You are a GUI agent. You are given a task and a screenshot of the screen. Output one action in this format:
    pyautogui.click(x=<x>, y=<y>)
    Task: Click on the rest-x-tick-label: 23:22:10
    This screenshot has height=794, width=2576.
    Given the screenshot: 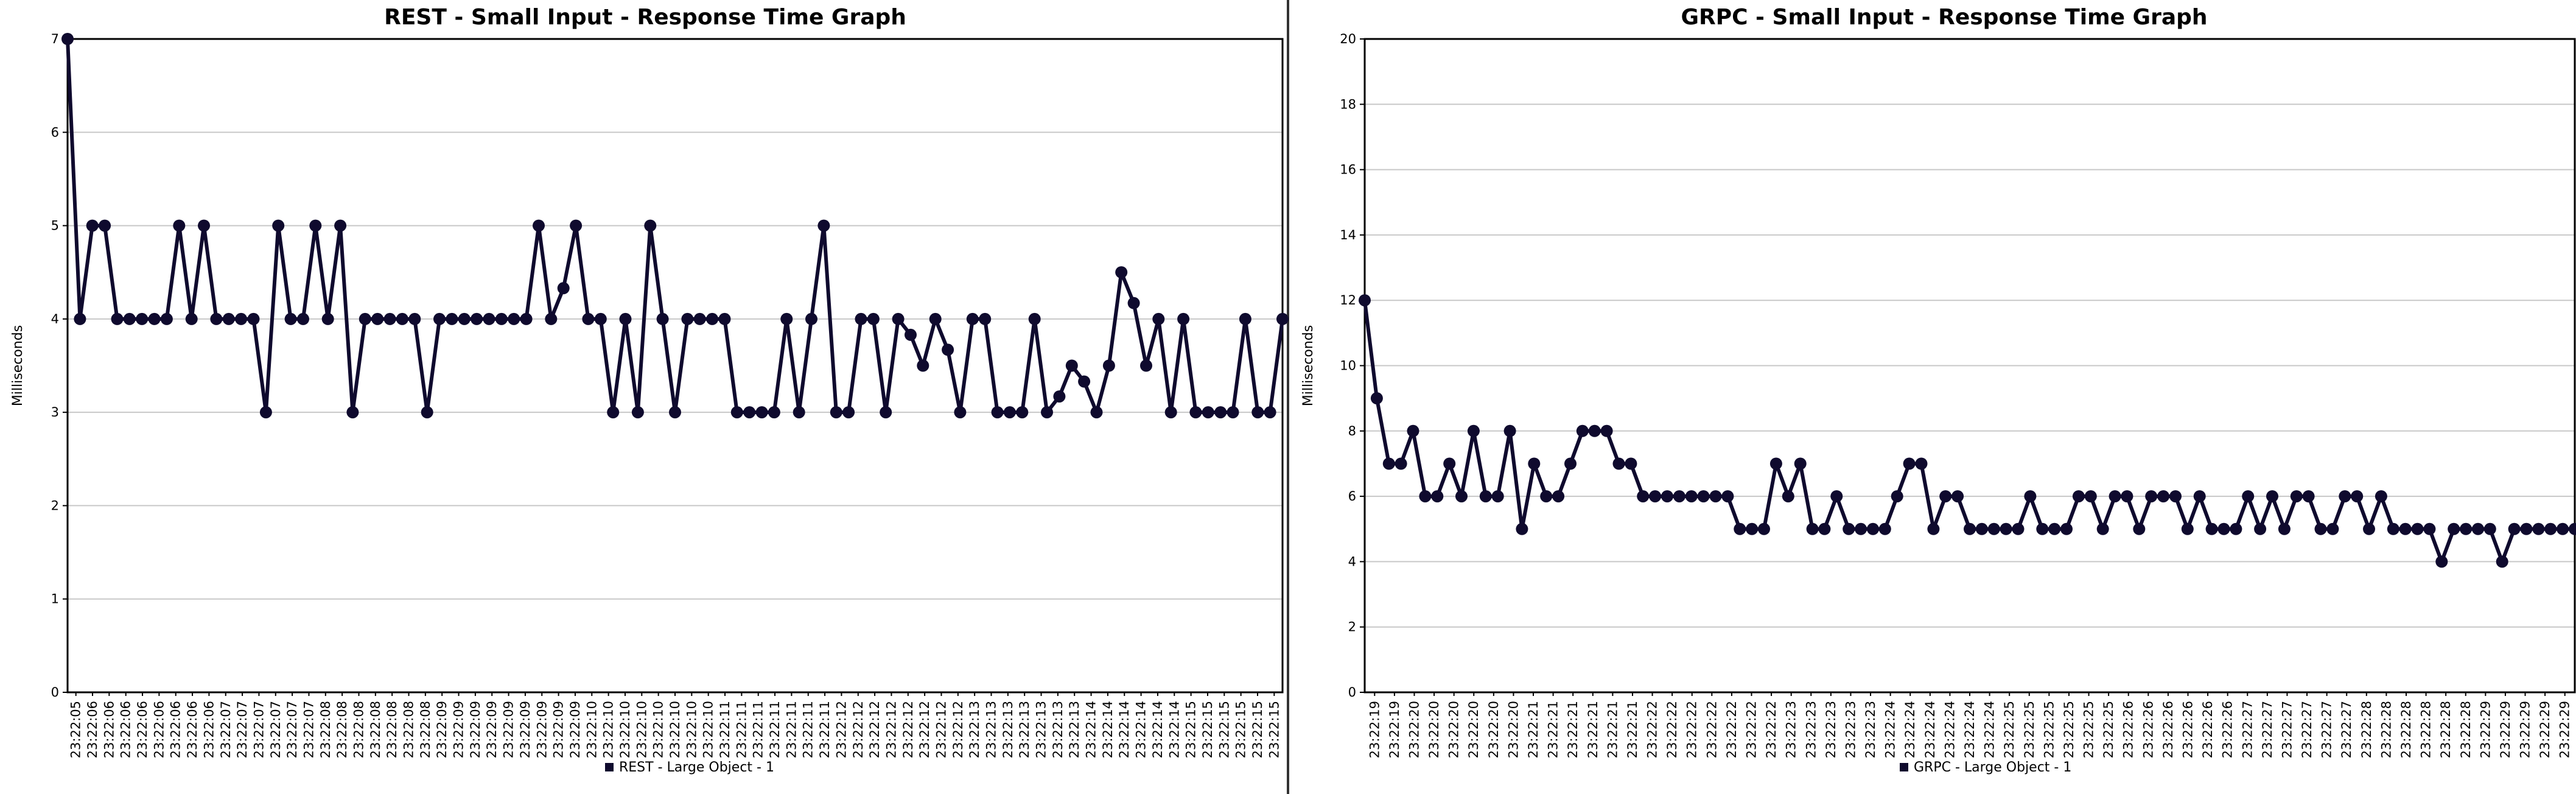 What is the action you would take?
    pyautogui.click(x=625, y=729)
    